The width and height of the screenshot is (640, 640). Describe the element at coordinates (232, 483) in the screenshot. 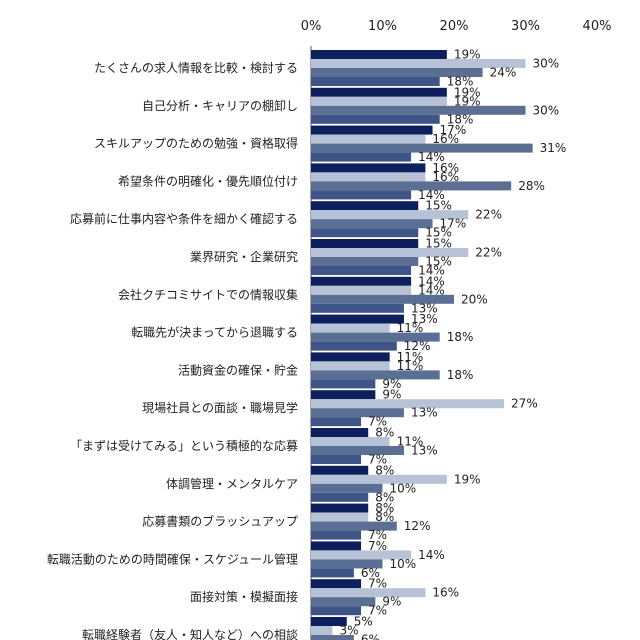

I see `category-label: 体調管理・メンタルケア` at that location.